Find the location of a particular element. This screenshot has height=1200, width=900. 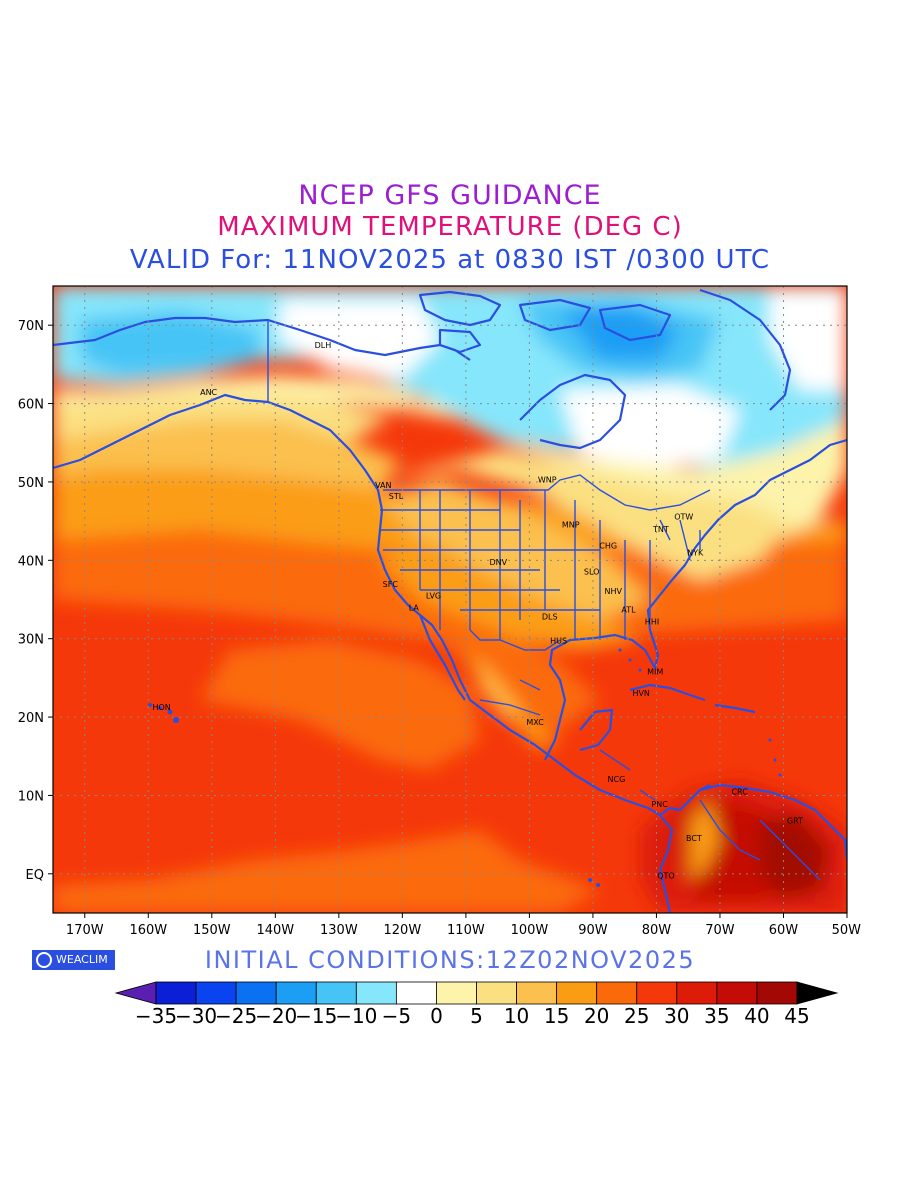

lat-tick-label: 20N is located at coordinates (31, 718).